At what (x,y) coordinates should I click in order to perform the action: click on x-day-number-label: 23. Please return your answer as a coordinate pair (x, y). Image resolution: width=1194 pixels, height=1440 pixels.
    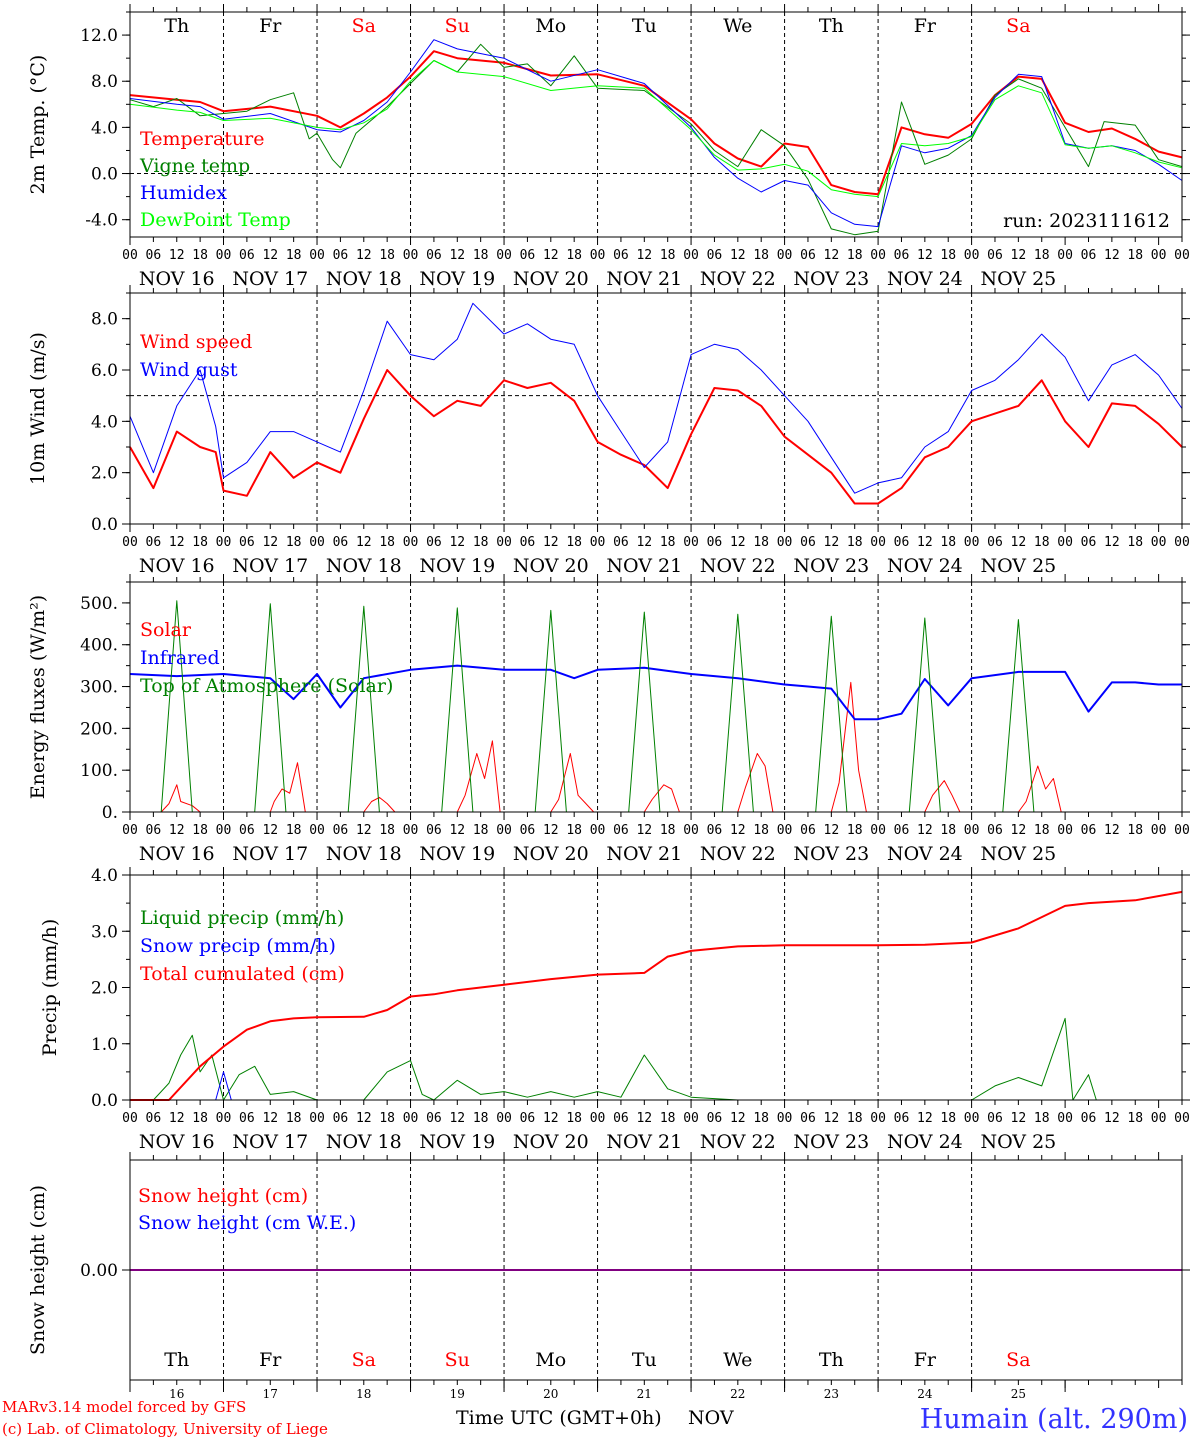
    Looking at the image, I should click on (831, 1394).